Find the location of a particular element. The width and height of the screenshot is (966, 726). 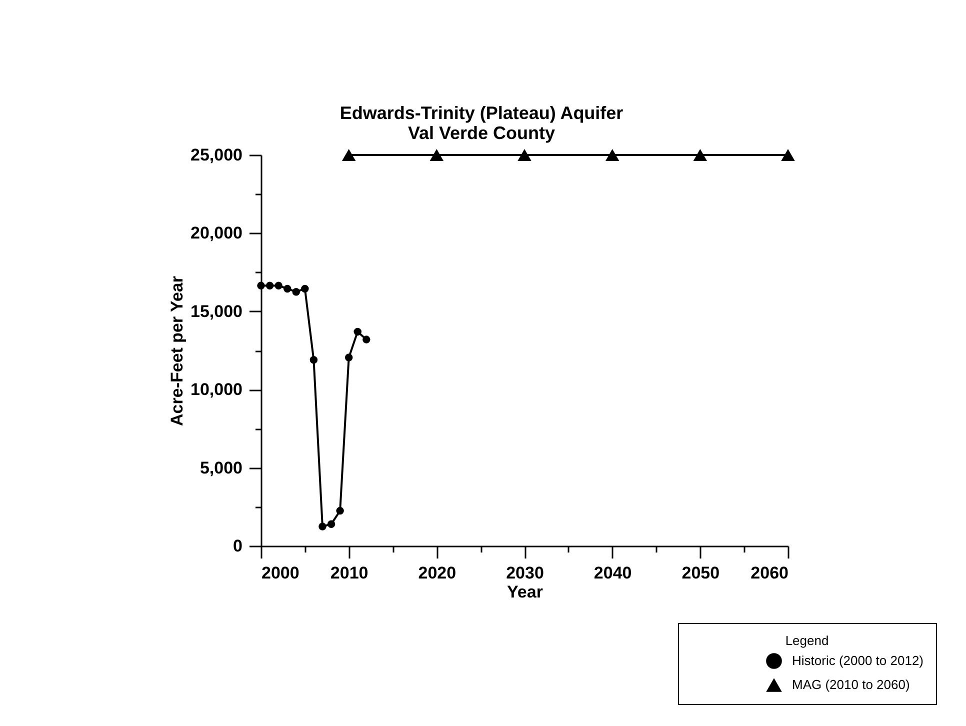

x-tick-label: 2050 is located at coordinates (701, 573).